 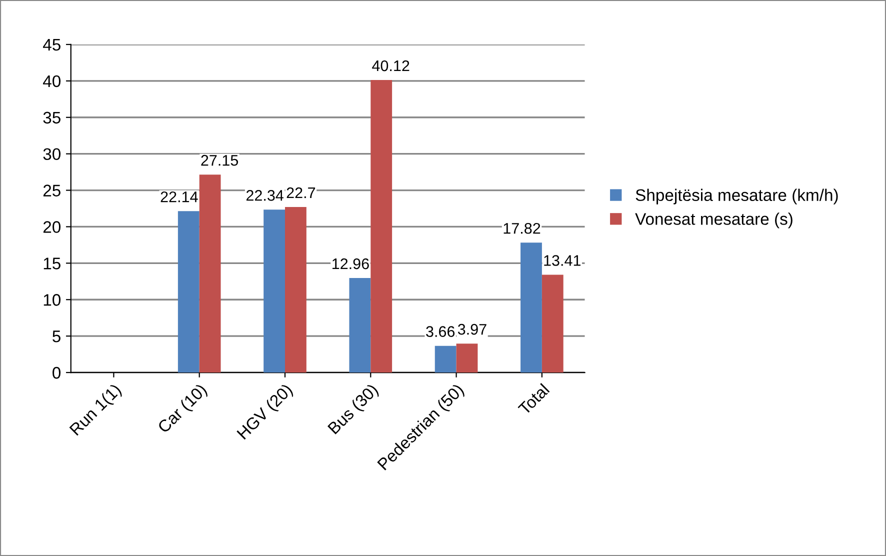 What do you see at coordinates (56, 372) in the screenshot?
I see `y-tick-label: 0` at bounding box center [56, 372].